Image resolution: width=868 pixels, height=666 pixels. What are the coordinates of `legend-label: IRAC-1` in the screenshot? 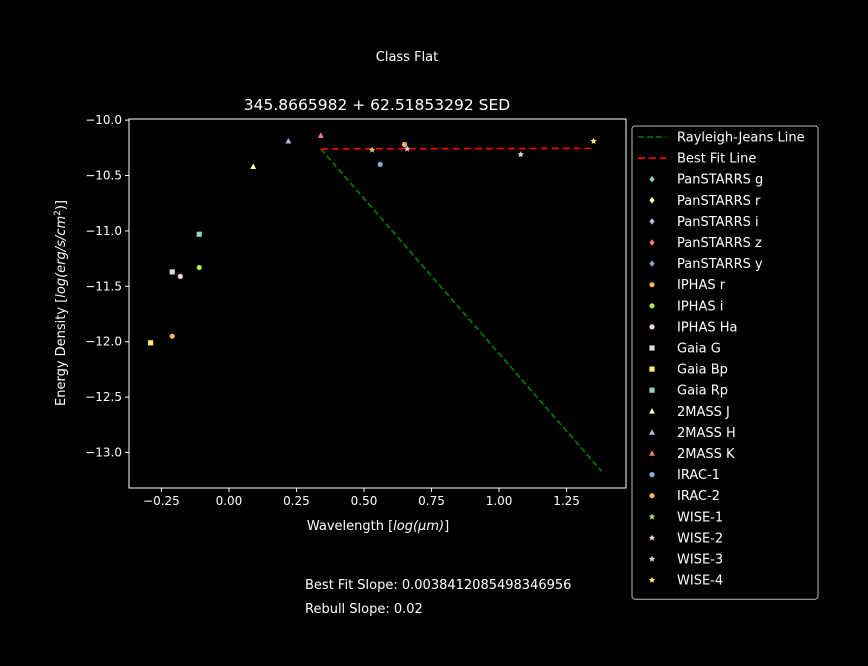 It's located at (698, 475).